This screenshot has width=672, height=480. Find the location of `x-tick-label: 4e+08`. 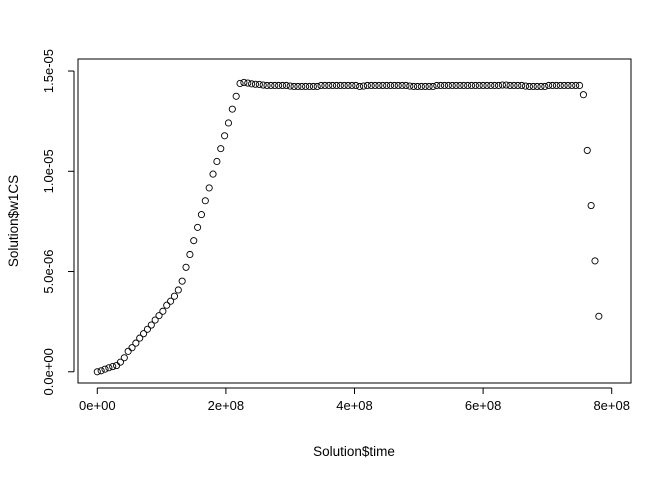

x-tick-label: 4e+08 is located at coordinates (354, 405).